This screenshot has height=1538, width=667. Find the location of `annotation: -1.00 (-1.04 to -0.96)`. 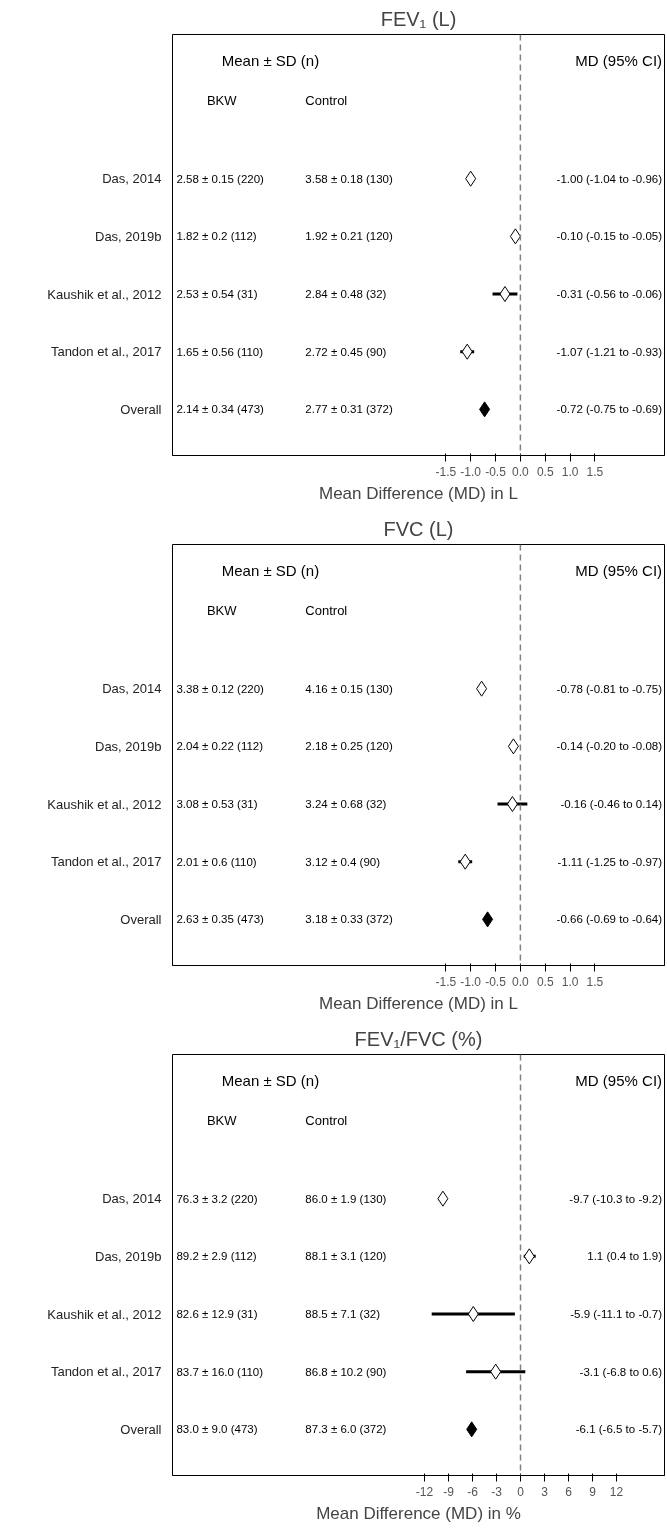

annotation: -1.00 (-1.04 to -0.96) is located at coordinates (609, 178).